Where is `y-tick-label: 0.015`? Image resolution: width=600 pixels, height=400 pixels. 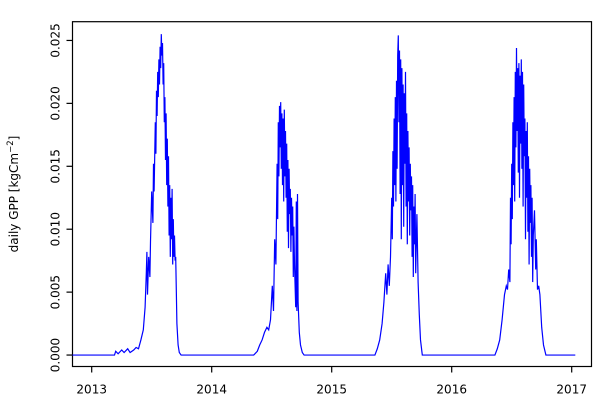 y-tick-label: 0.015 is located at coordinates (56, 166).